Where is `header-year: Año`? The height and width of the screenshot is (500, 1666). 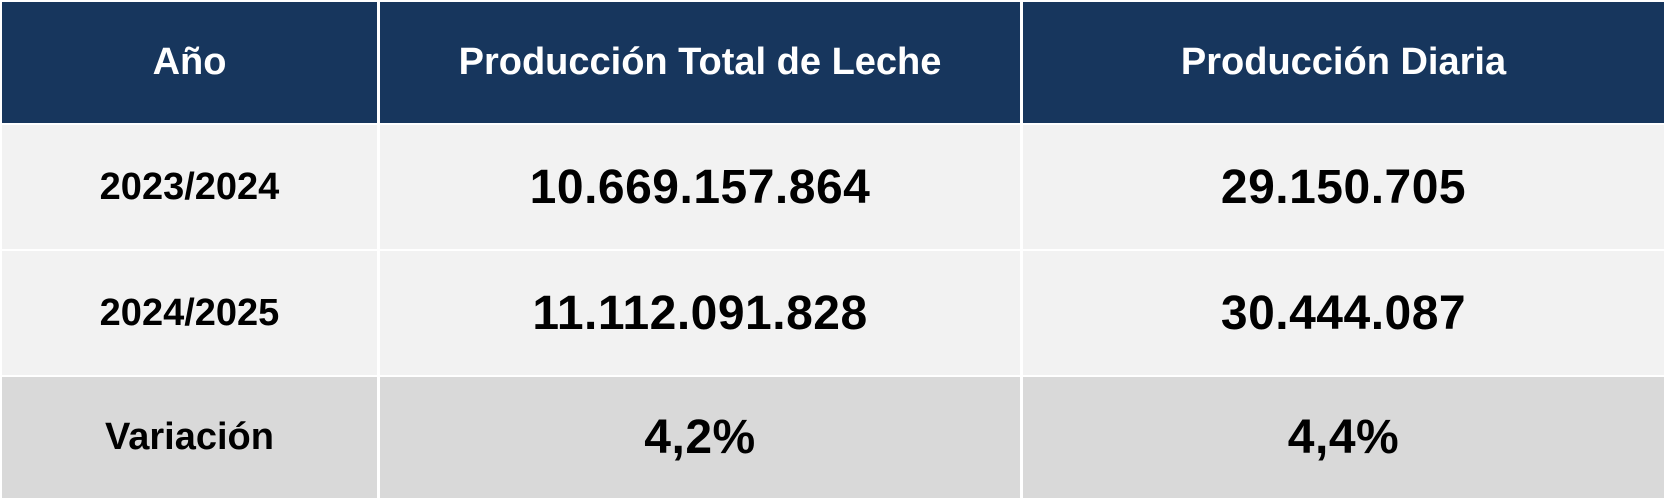 header-year: Año is located at coordinates (189, 62).